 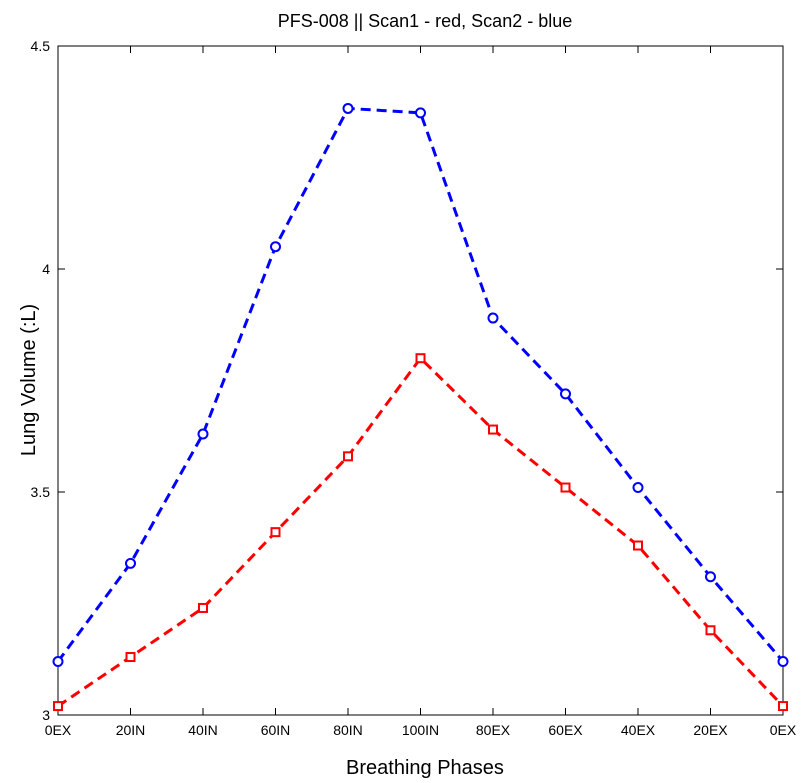 What do you see at coordinates (46, 715) in the screenshot?
I see `y-tick-label: 3` at bounding box center [46, 715].